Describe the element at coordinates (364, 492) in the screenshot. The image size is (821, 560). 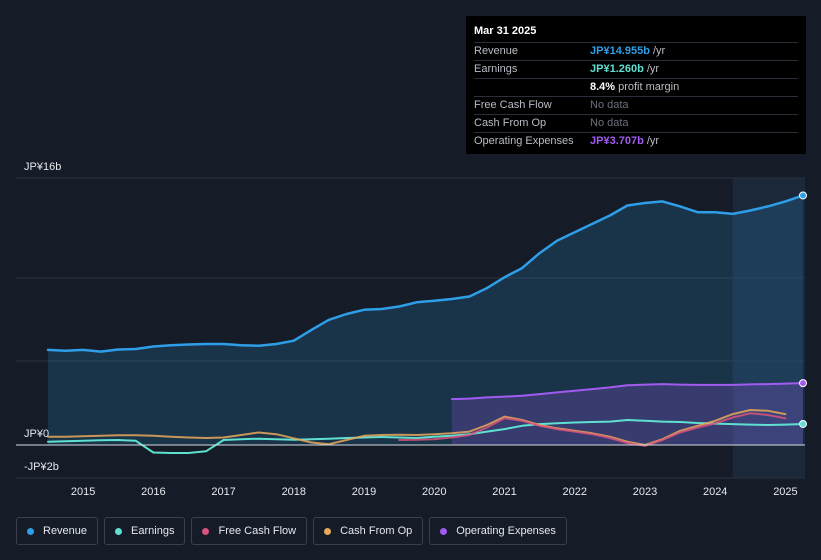
I see `x-tick-label: 2019` at that location.